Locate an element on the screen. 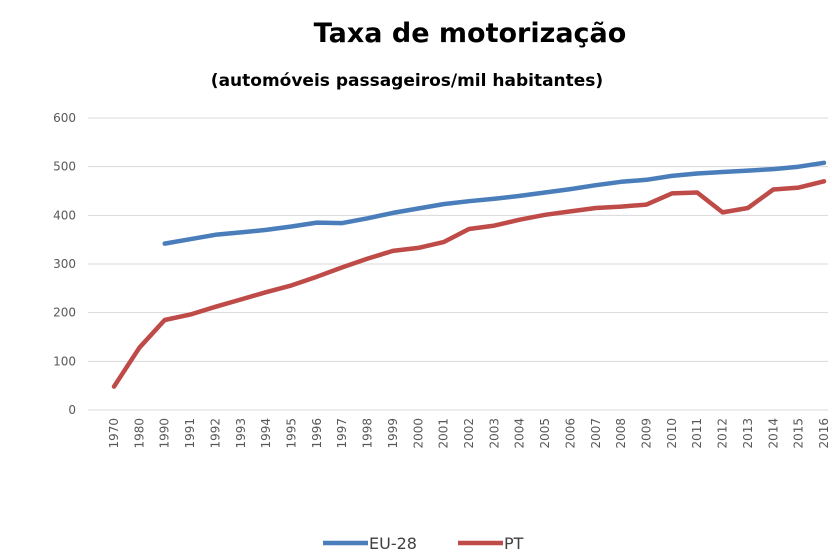  x-tick-label: 2003 is located at coordinates (494, 433).